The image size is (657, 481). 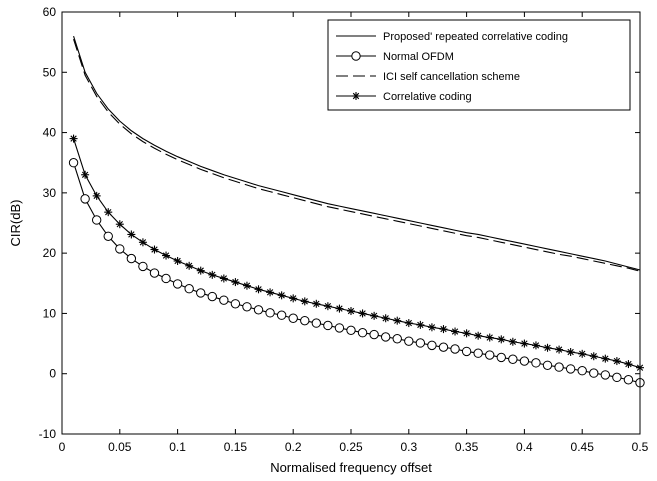 What do you see at coordinates (50, 253) in the screenshot?
I see `y-tick-label: 20` at bounding box center [50, 253].